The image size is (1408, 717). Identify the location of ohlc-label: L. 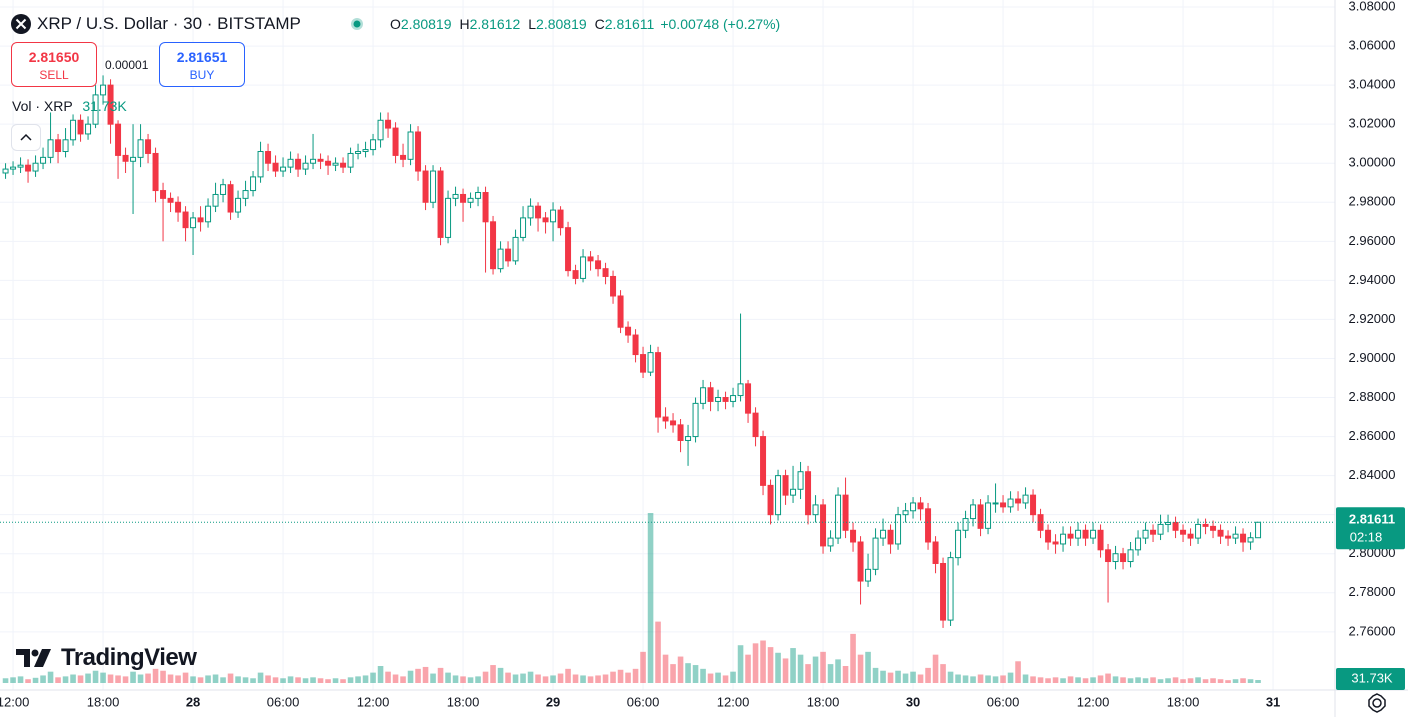
(532, 24).